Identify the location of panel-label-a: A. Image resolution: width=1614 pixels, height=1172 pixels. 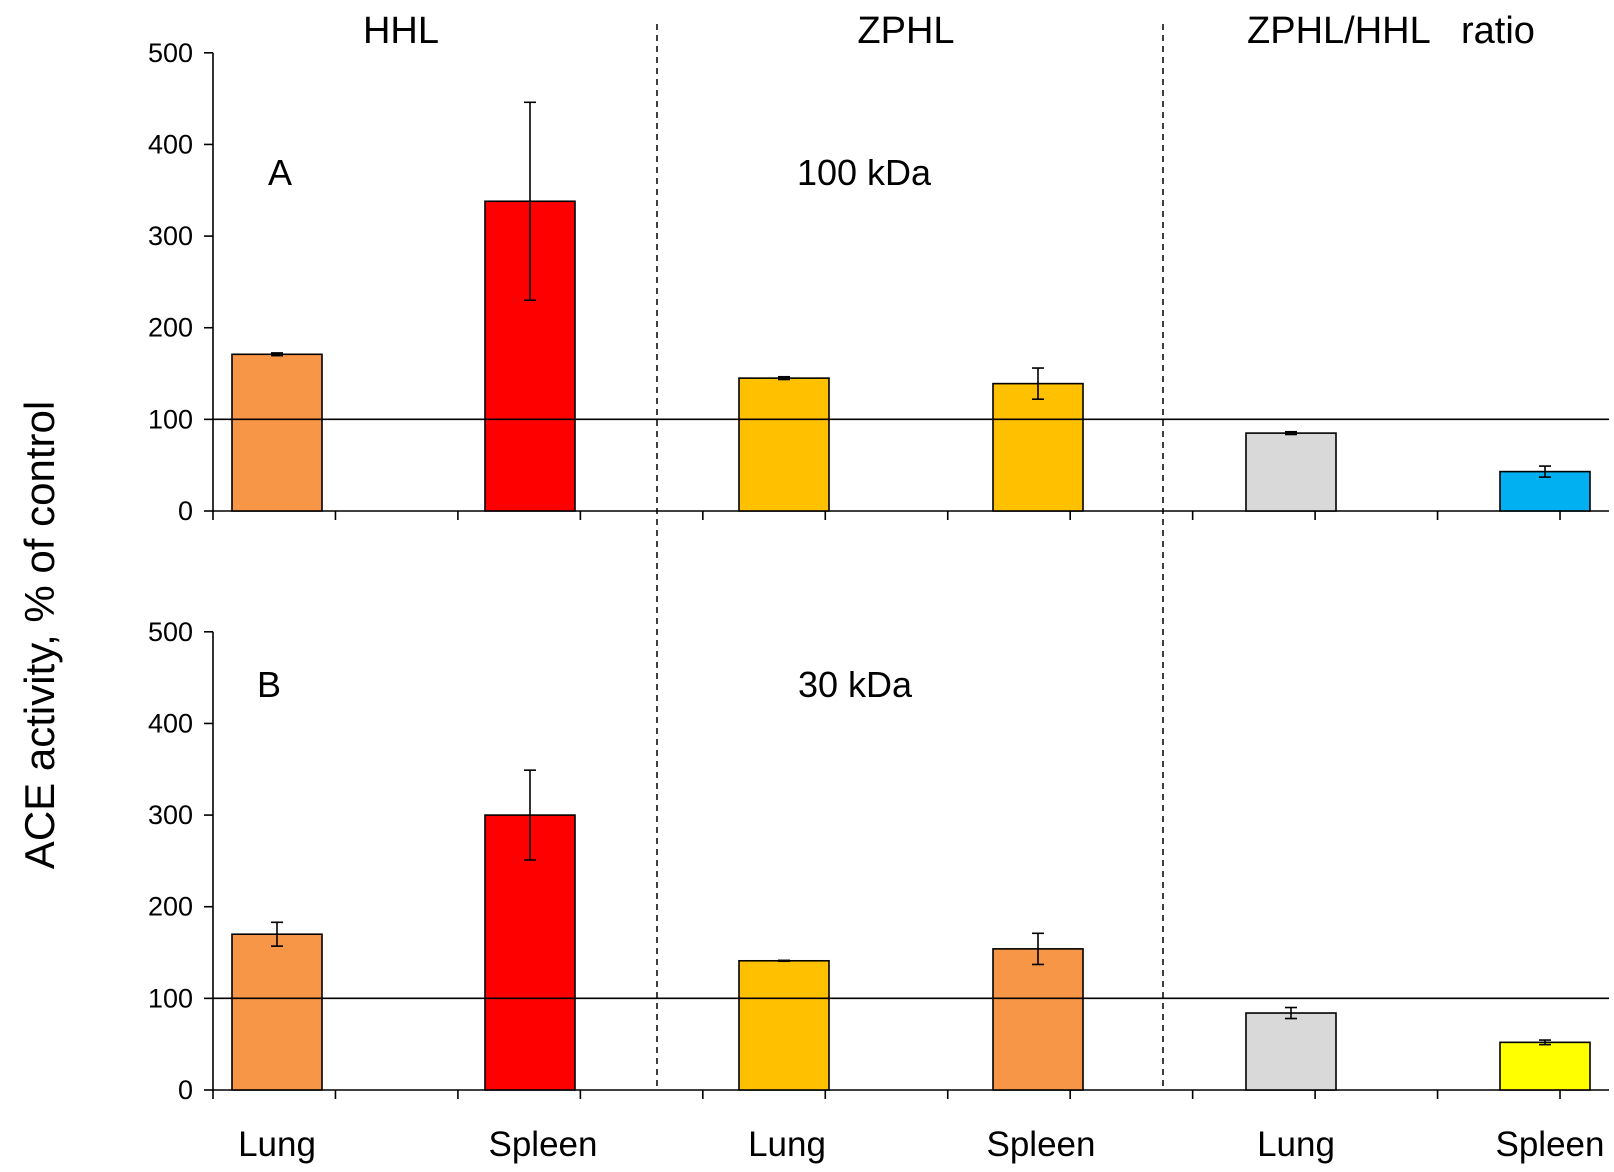
(280, 172).